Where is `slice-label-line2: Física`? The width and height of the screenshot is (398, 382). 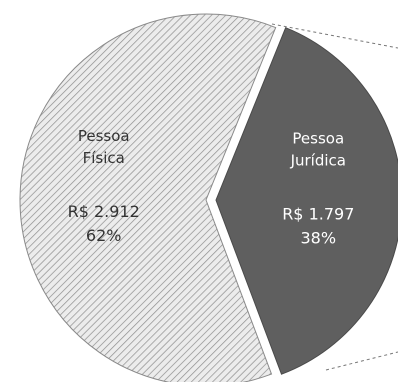 slice-label-line2: Física is located at coordinates (104, 158).